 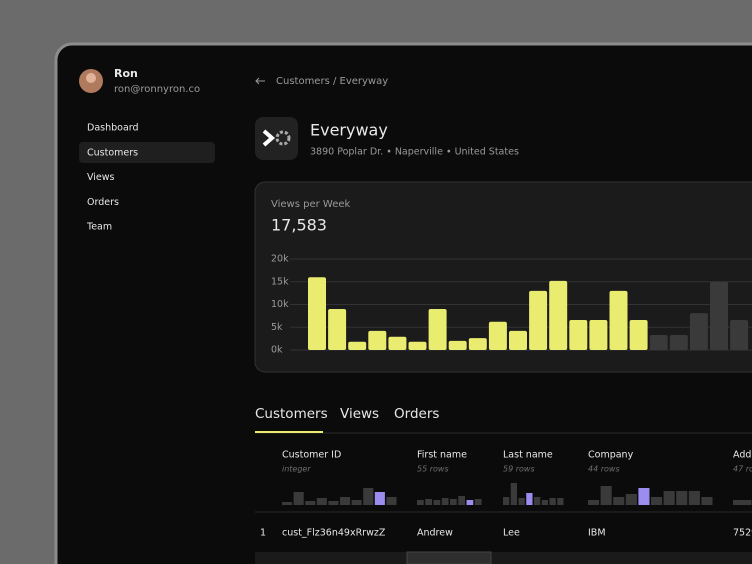 What do you see at coordinates (280, 259) in the screenshot?
I see `y-tick-label: 20k` at bounding box center [280, 259].